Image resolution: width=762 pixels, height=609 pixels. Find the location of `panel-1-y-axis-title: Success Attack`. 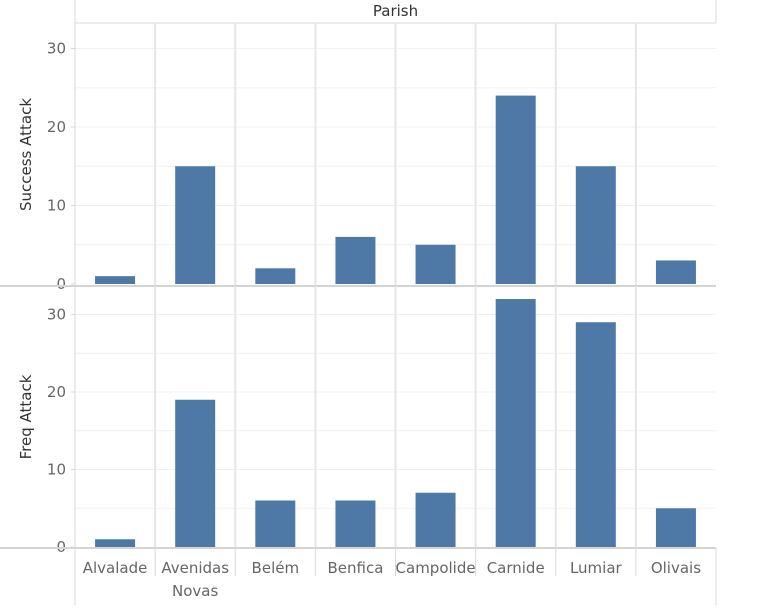

panel-1-y-axis-title: Success Attack is located at coordinates (26, 154).